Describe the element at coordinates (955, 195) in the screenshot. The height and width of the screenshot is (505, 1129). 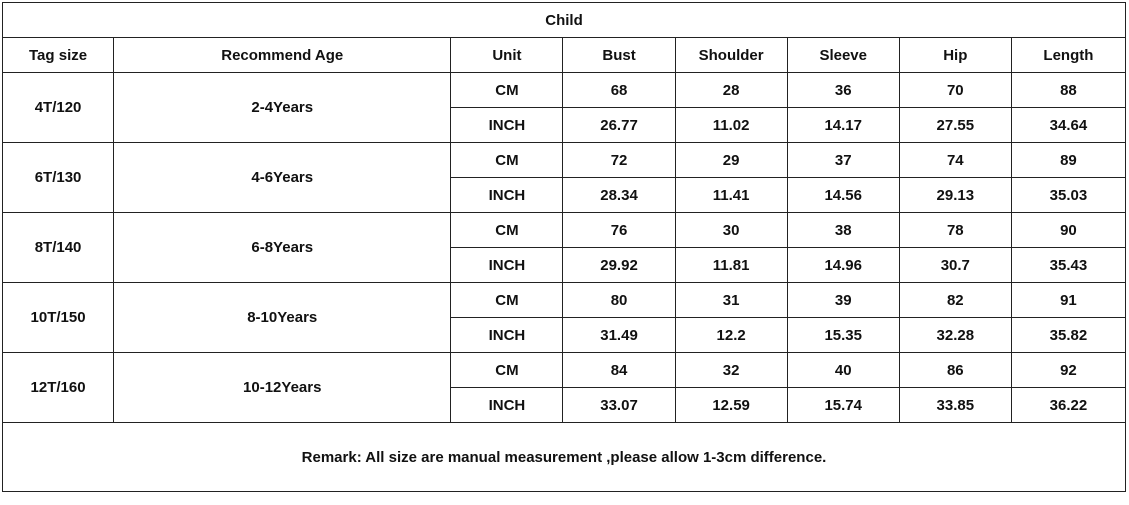
I see `value-cell: 29.13` at that location.